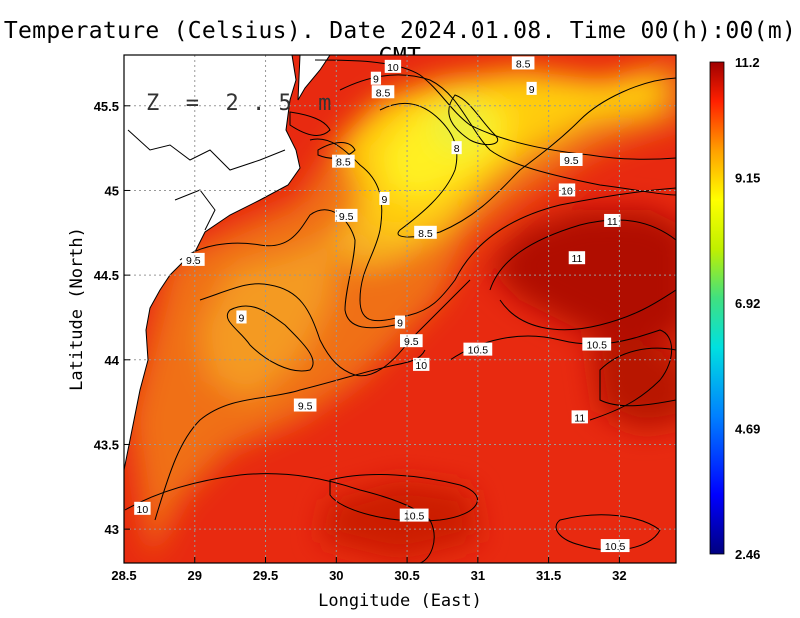  I want to click on x-tick-label: 30, so click(336, 575).